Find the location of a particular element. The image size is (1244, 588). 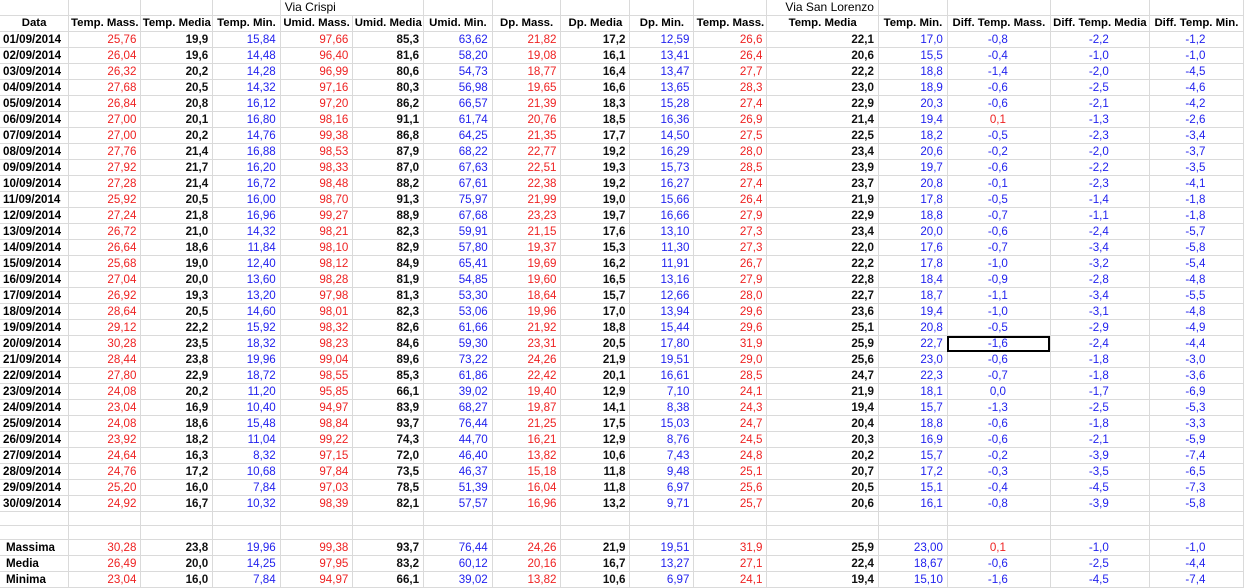

data-cell: 25,7 is located at coordinates (730, 503).